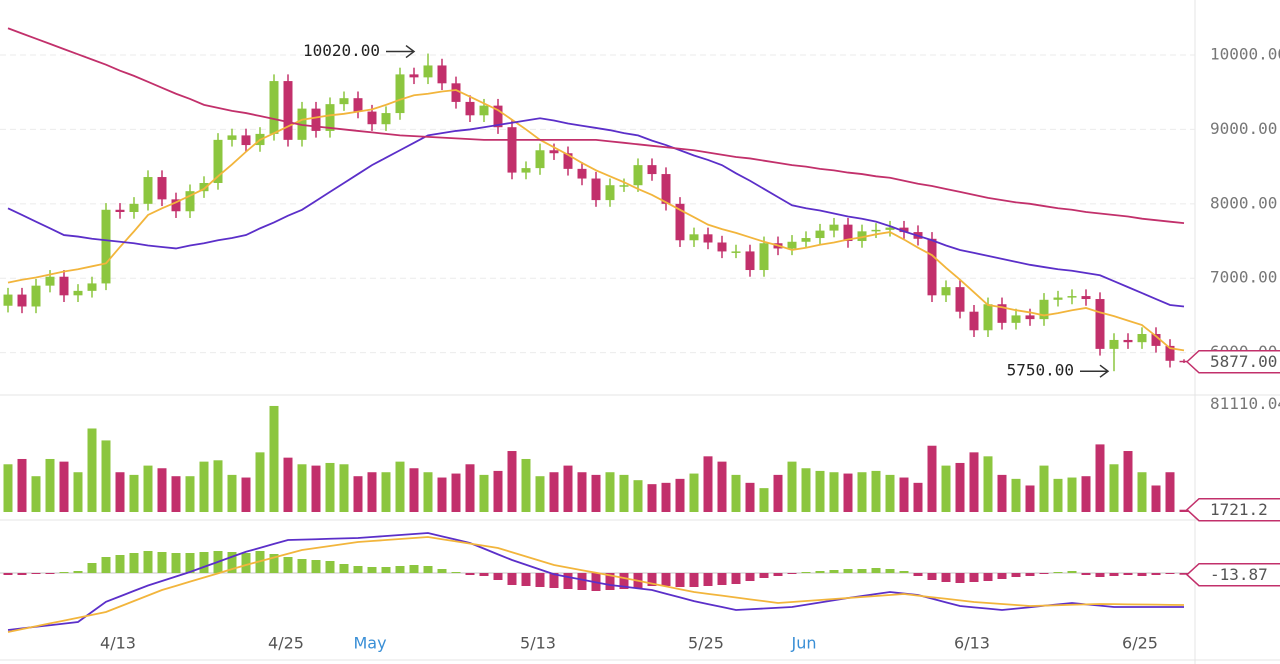 The height and width of the screenshot is (664, 1280). I want to click on indicator-line, so click(595, 581).